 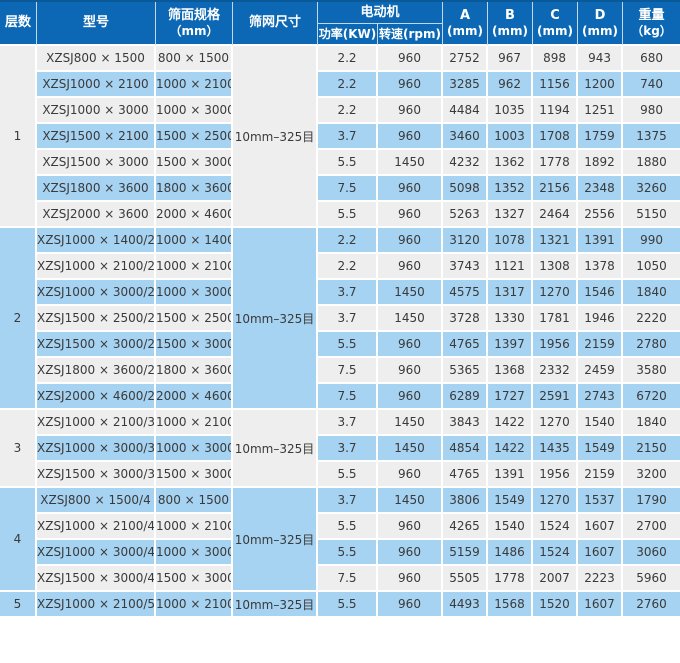 What do you see at coordinates (601, 241) in the screenshot?
I see `cell-d: 1391` at bounding box center [601, 241].